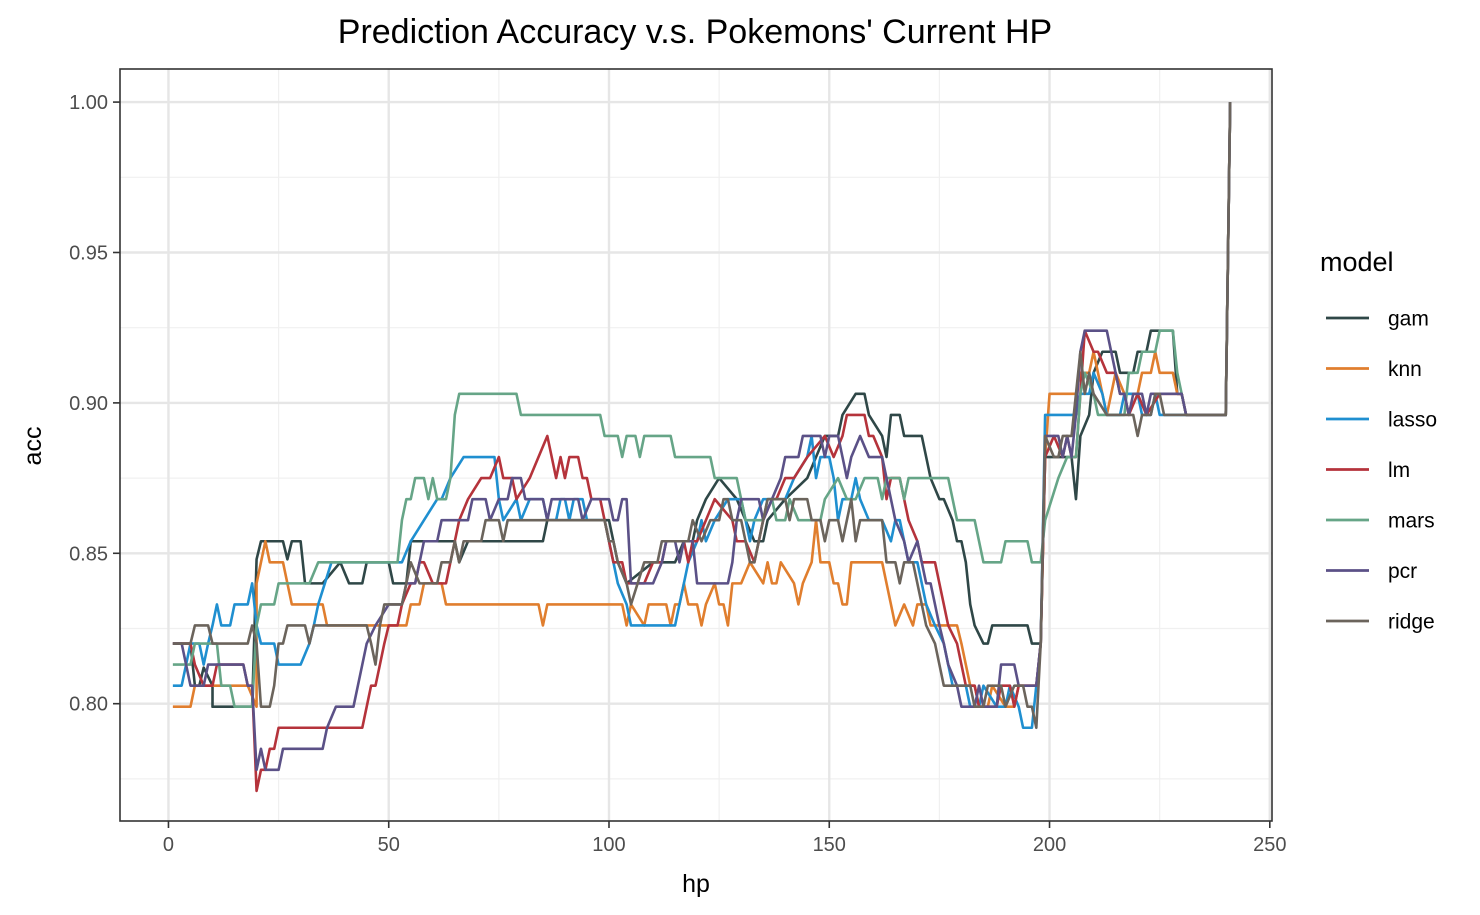  I want to click on legend-label: gam, so click(1408, 319).